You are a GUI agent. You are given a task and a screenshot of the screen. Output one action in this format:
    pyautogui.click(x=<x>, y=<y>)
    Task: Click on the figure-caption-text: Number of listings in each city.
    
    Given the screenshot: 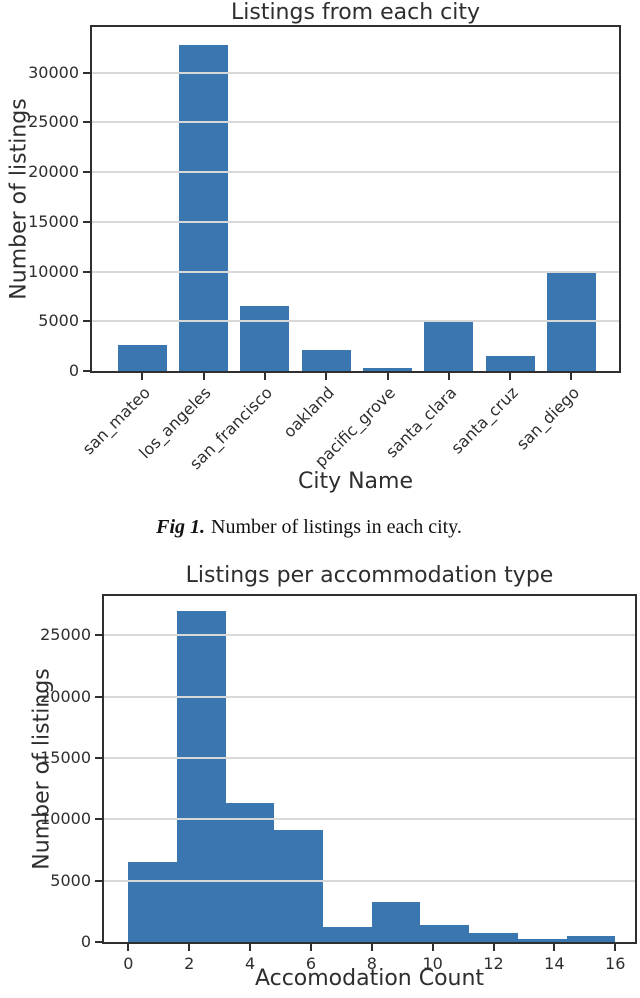 What is the action you would take?
    pyautogui.click(x=336, y=527)
    